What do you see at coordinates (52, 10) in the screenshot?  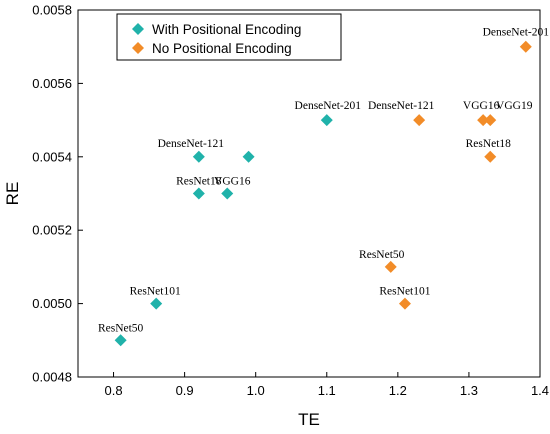 I see `y-tick-label: 0.0058` at bounding box center [52, 10].